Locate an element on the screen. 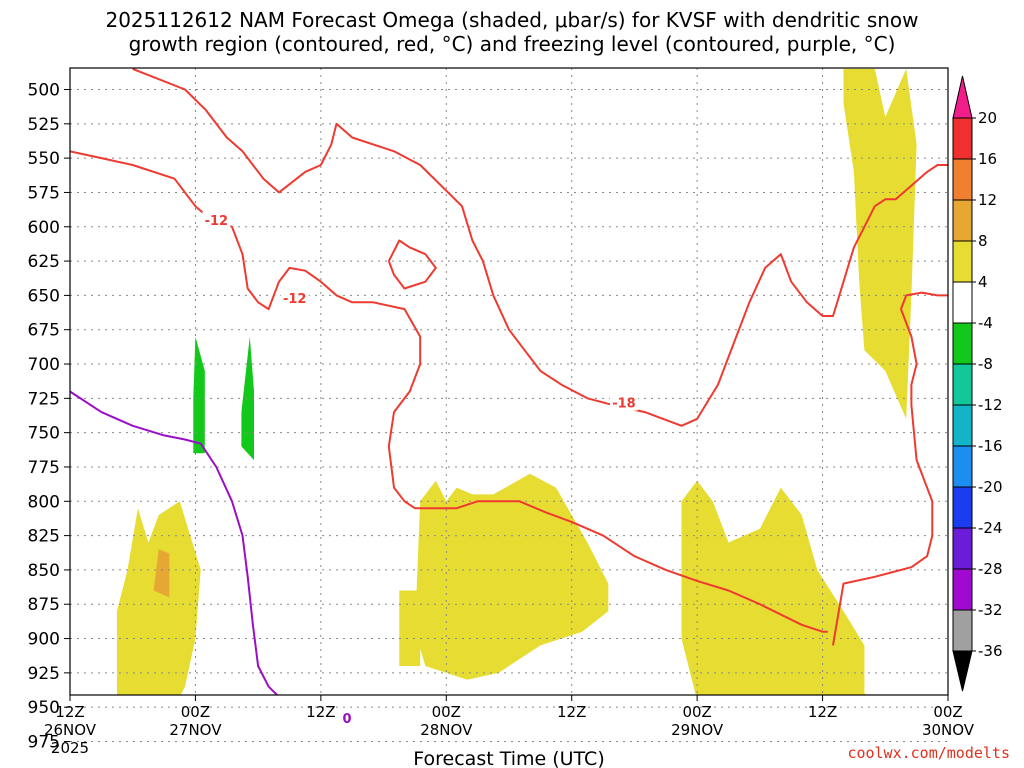 The height and width of the screenshot is (768, 1024). x-tick-date-12: 27NOV is located at coordinates (195, 730).